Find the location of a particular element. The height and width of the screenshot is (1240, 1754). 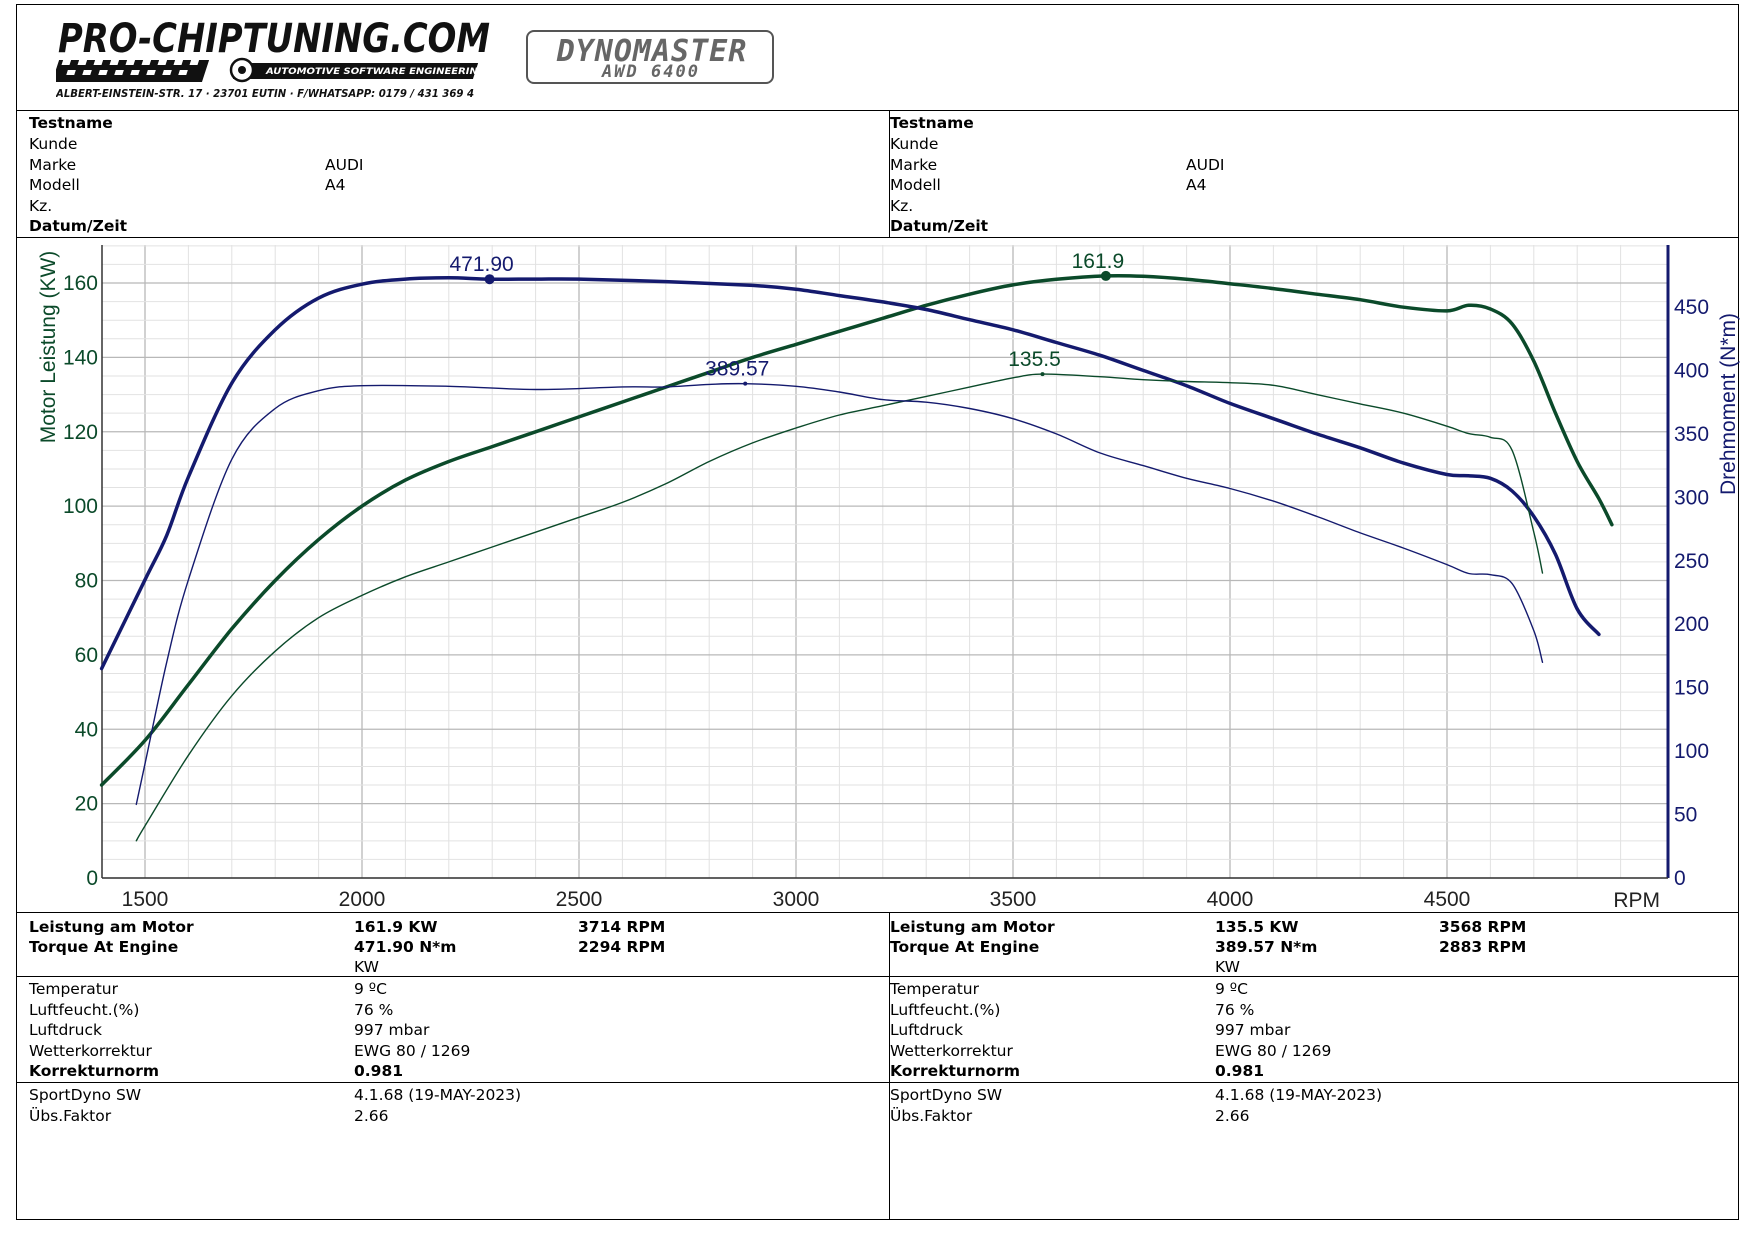

label-humidity-right: Luftfeucht.(%) is located at coordinates (945, 1010).